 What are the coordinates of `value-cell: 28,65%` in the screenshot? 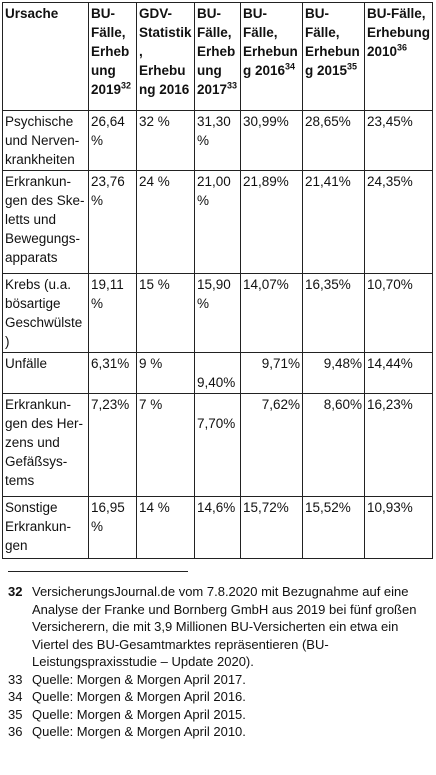 It's located at (333, 140).